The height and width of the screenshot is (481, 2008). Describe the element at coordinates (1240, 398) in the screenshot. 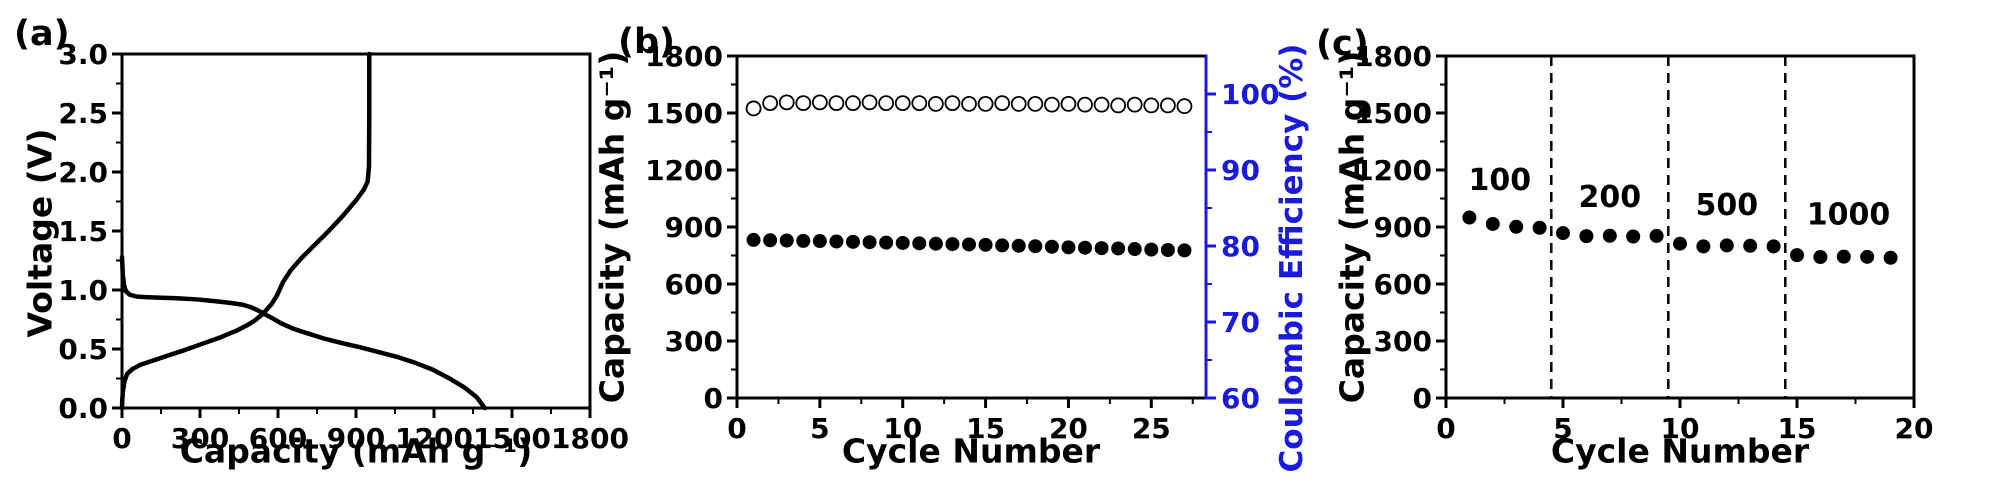

I see `y2-tick-label: 60` at that location.